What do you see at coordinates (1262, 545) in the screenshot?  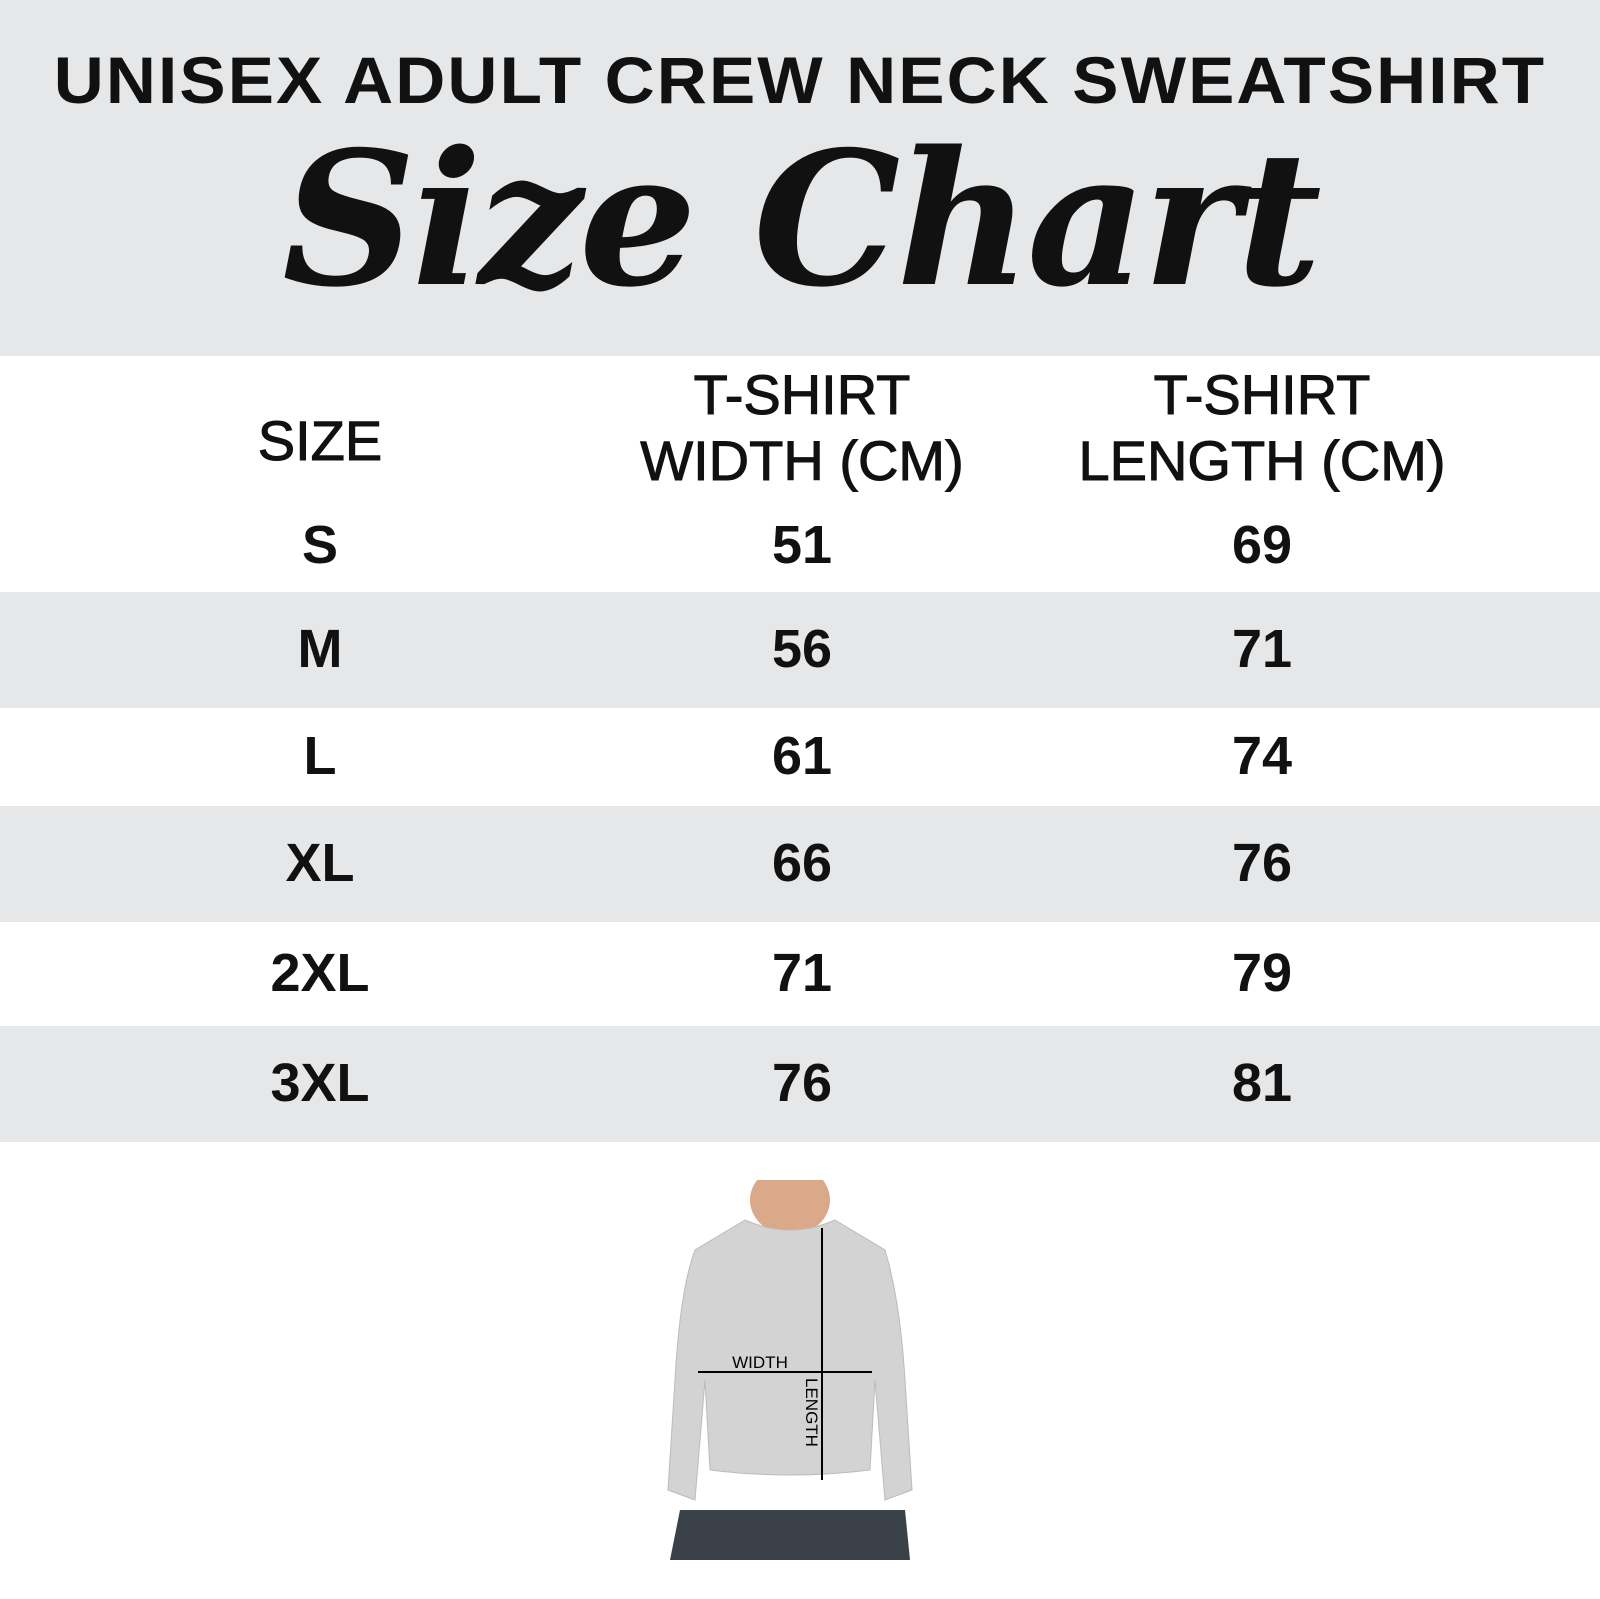 I see `cell-length: 69` at bounding box center [1262, 545].